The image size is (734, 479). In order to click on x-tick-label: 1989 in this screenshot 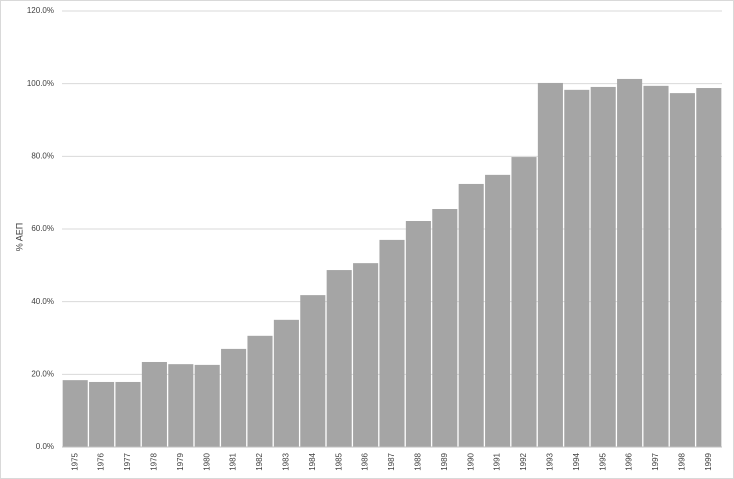, I will do `click(444, 461)`.